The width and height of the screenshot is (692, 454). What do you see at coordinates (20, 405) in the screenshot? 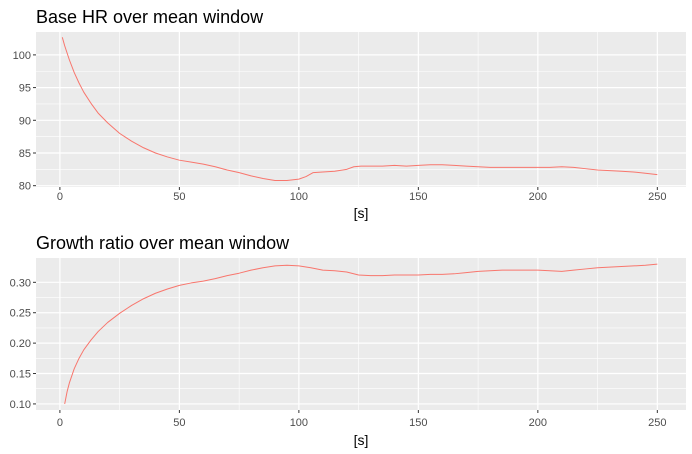
I see `y-tick-label: 0.10` at bounding box center [20, 405].